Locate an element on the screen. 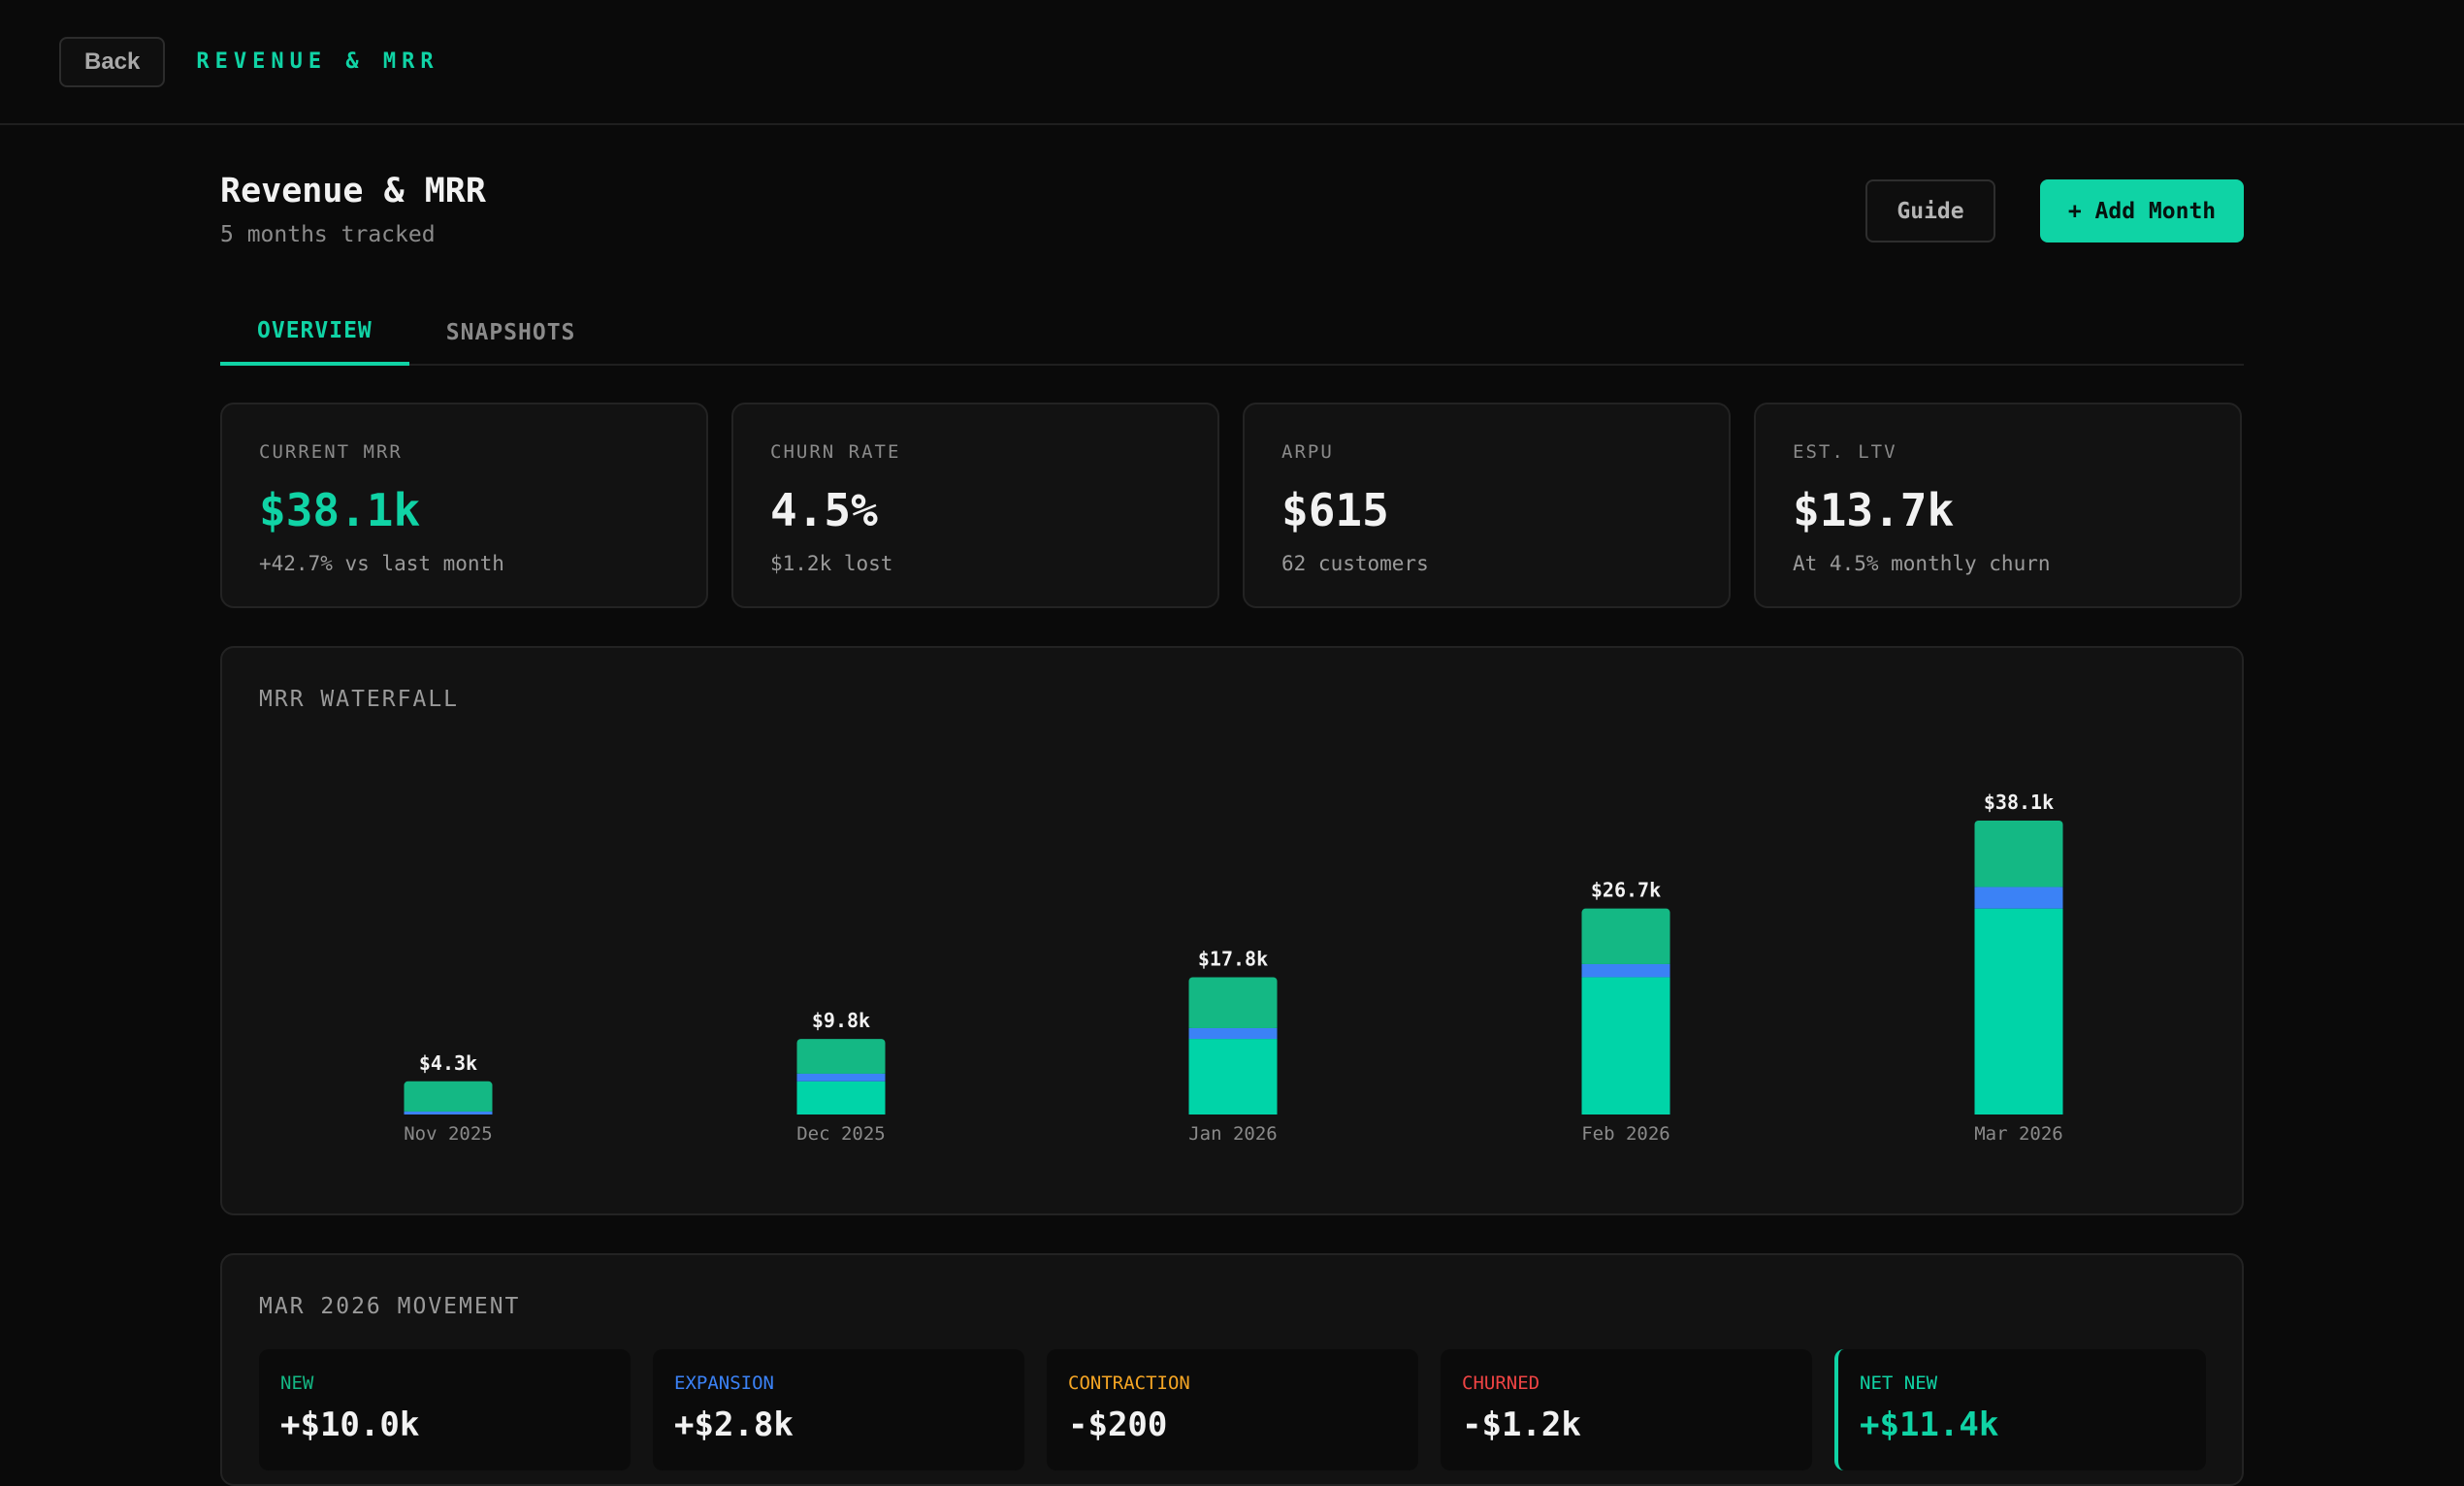 The height and width of the screenshot is (1486, 2464). bar-total-label: $17.8k is located at coordinates (1233, 958).